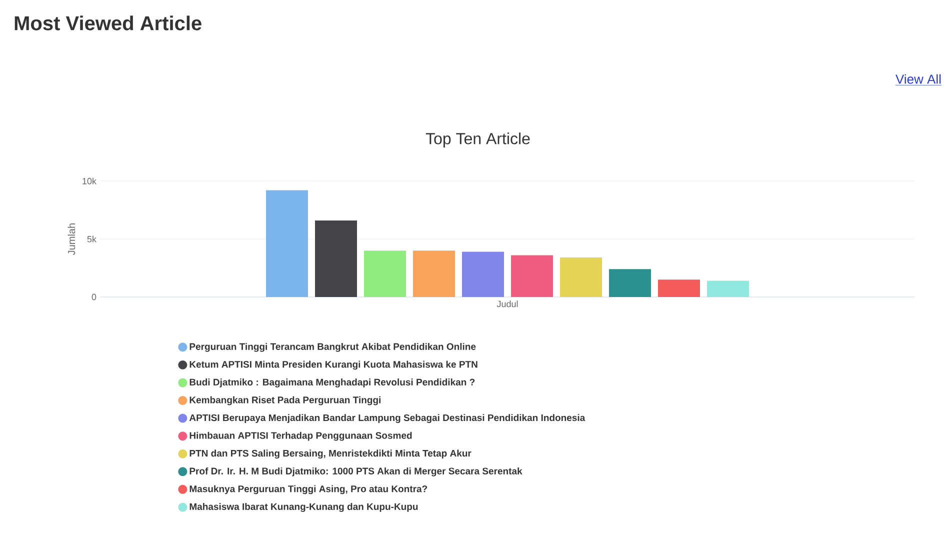 This screenshot has width=949, height=560. Describe the element at coordinates (918, 79) in the screenshot. I see `text: View All` at that location.